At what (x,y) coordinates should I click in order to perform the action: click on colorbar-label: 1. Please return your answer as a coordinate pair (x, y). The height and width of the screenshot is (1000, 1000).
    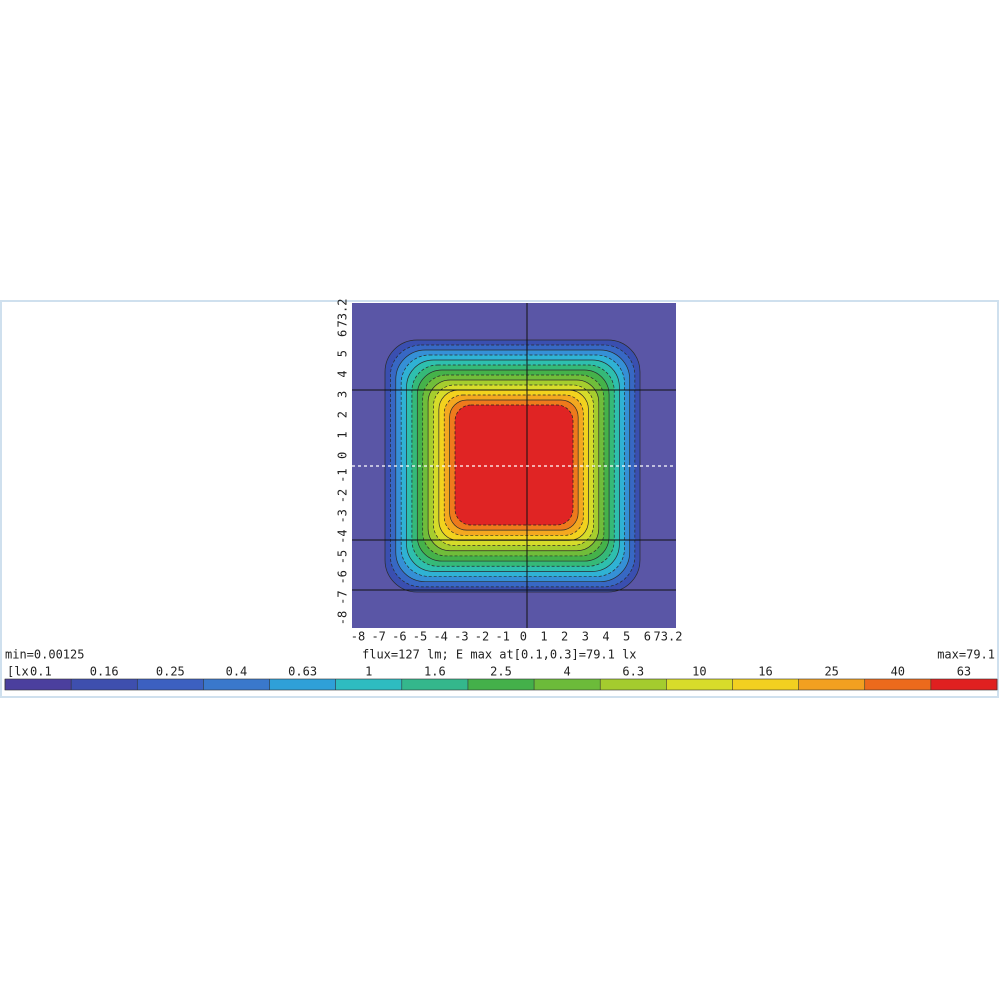
    Looking at the image, I should click on (368, 672).